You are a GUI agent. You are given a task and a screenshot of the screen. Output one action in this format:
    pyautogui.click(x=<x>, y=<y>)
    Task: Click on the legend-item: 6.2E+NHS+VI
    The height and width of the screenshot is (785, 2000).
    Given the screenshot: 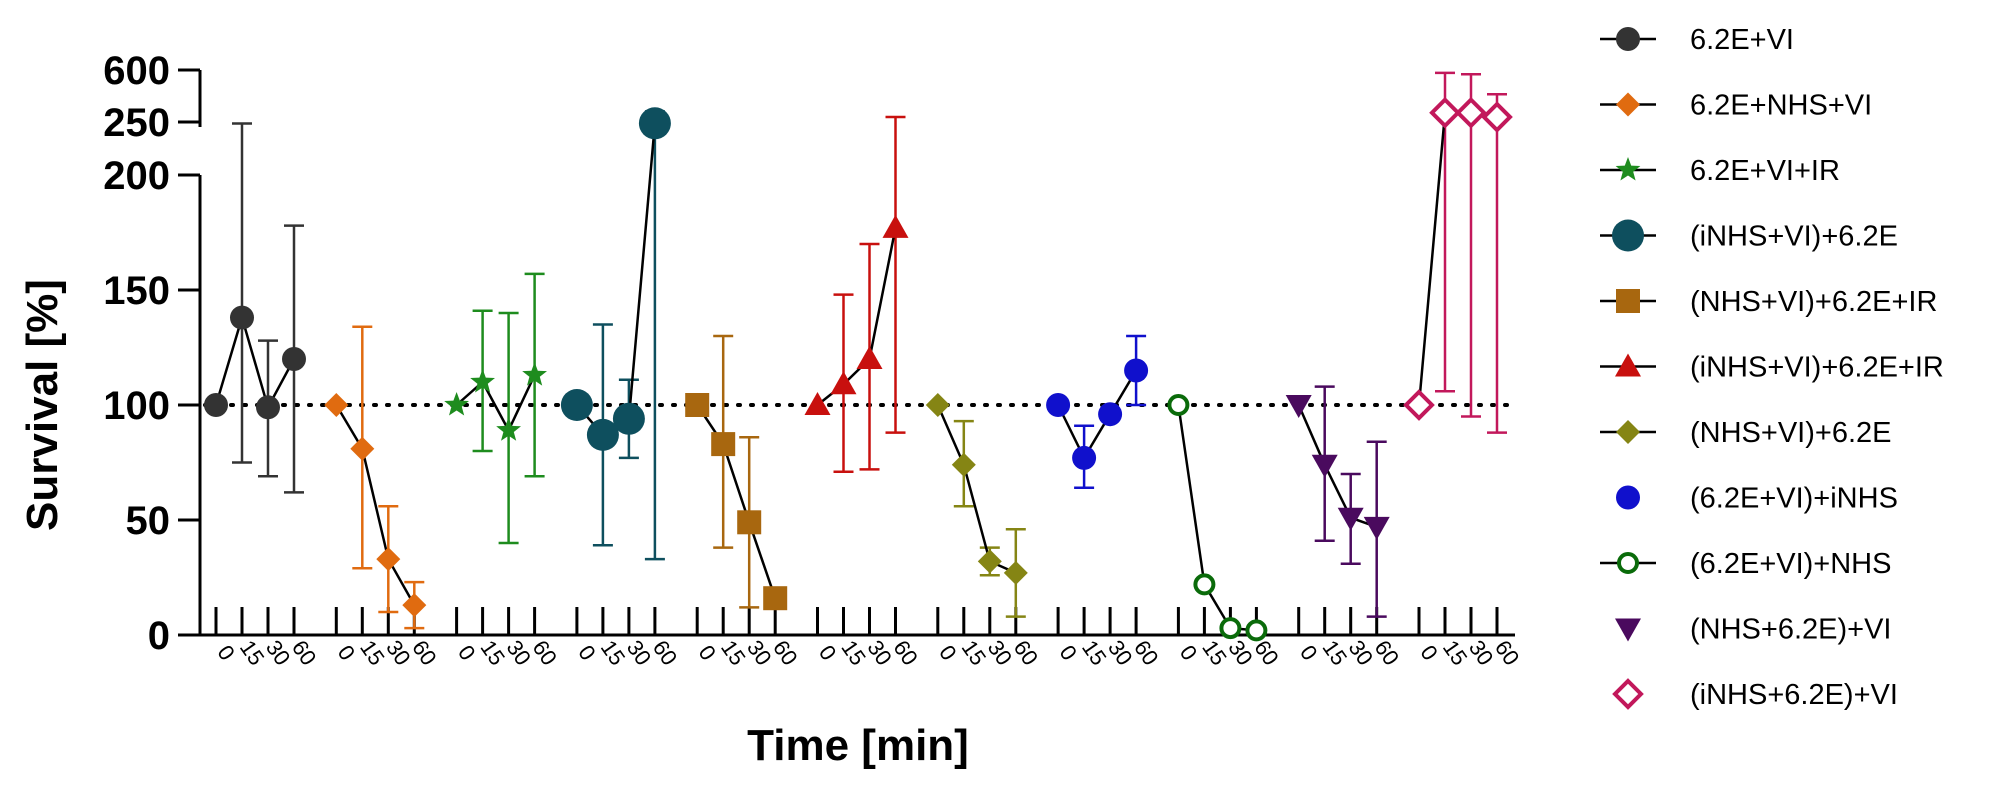 What is the action you would take?
    pyautogui.click(x=1736, y=106)
    